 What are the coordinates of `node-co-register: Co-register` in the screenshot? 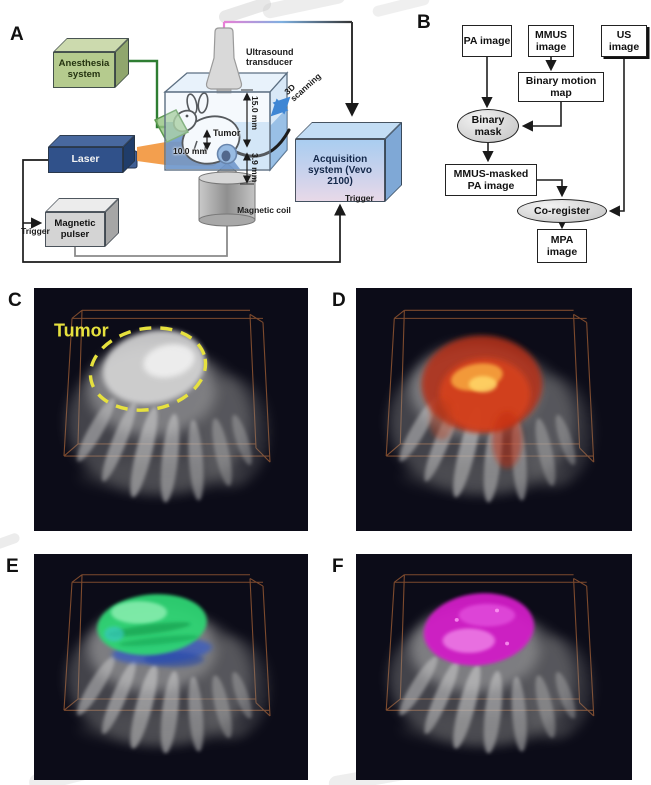 It's located at (562, 211).